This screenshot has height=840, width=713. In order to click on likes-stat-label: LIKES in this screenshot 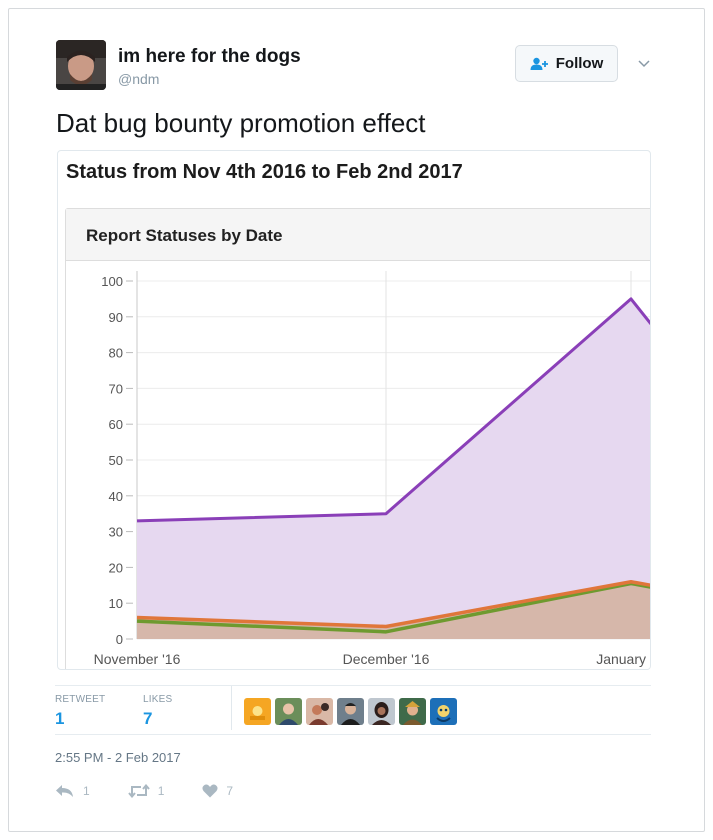, I will do `click(158, 699)`.